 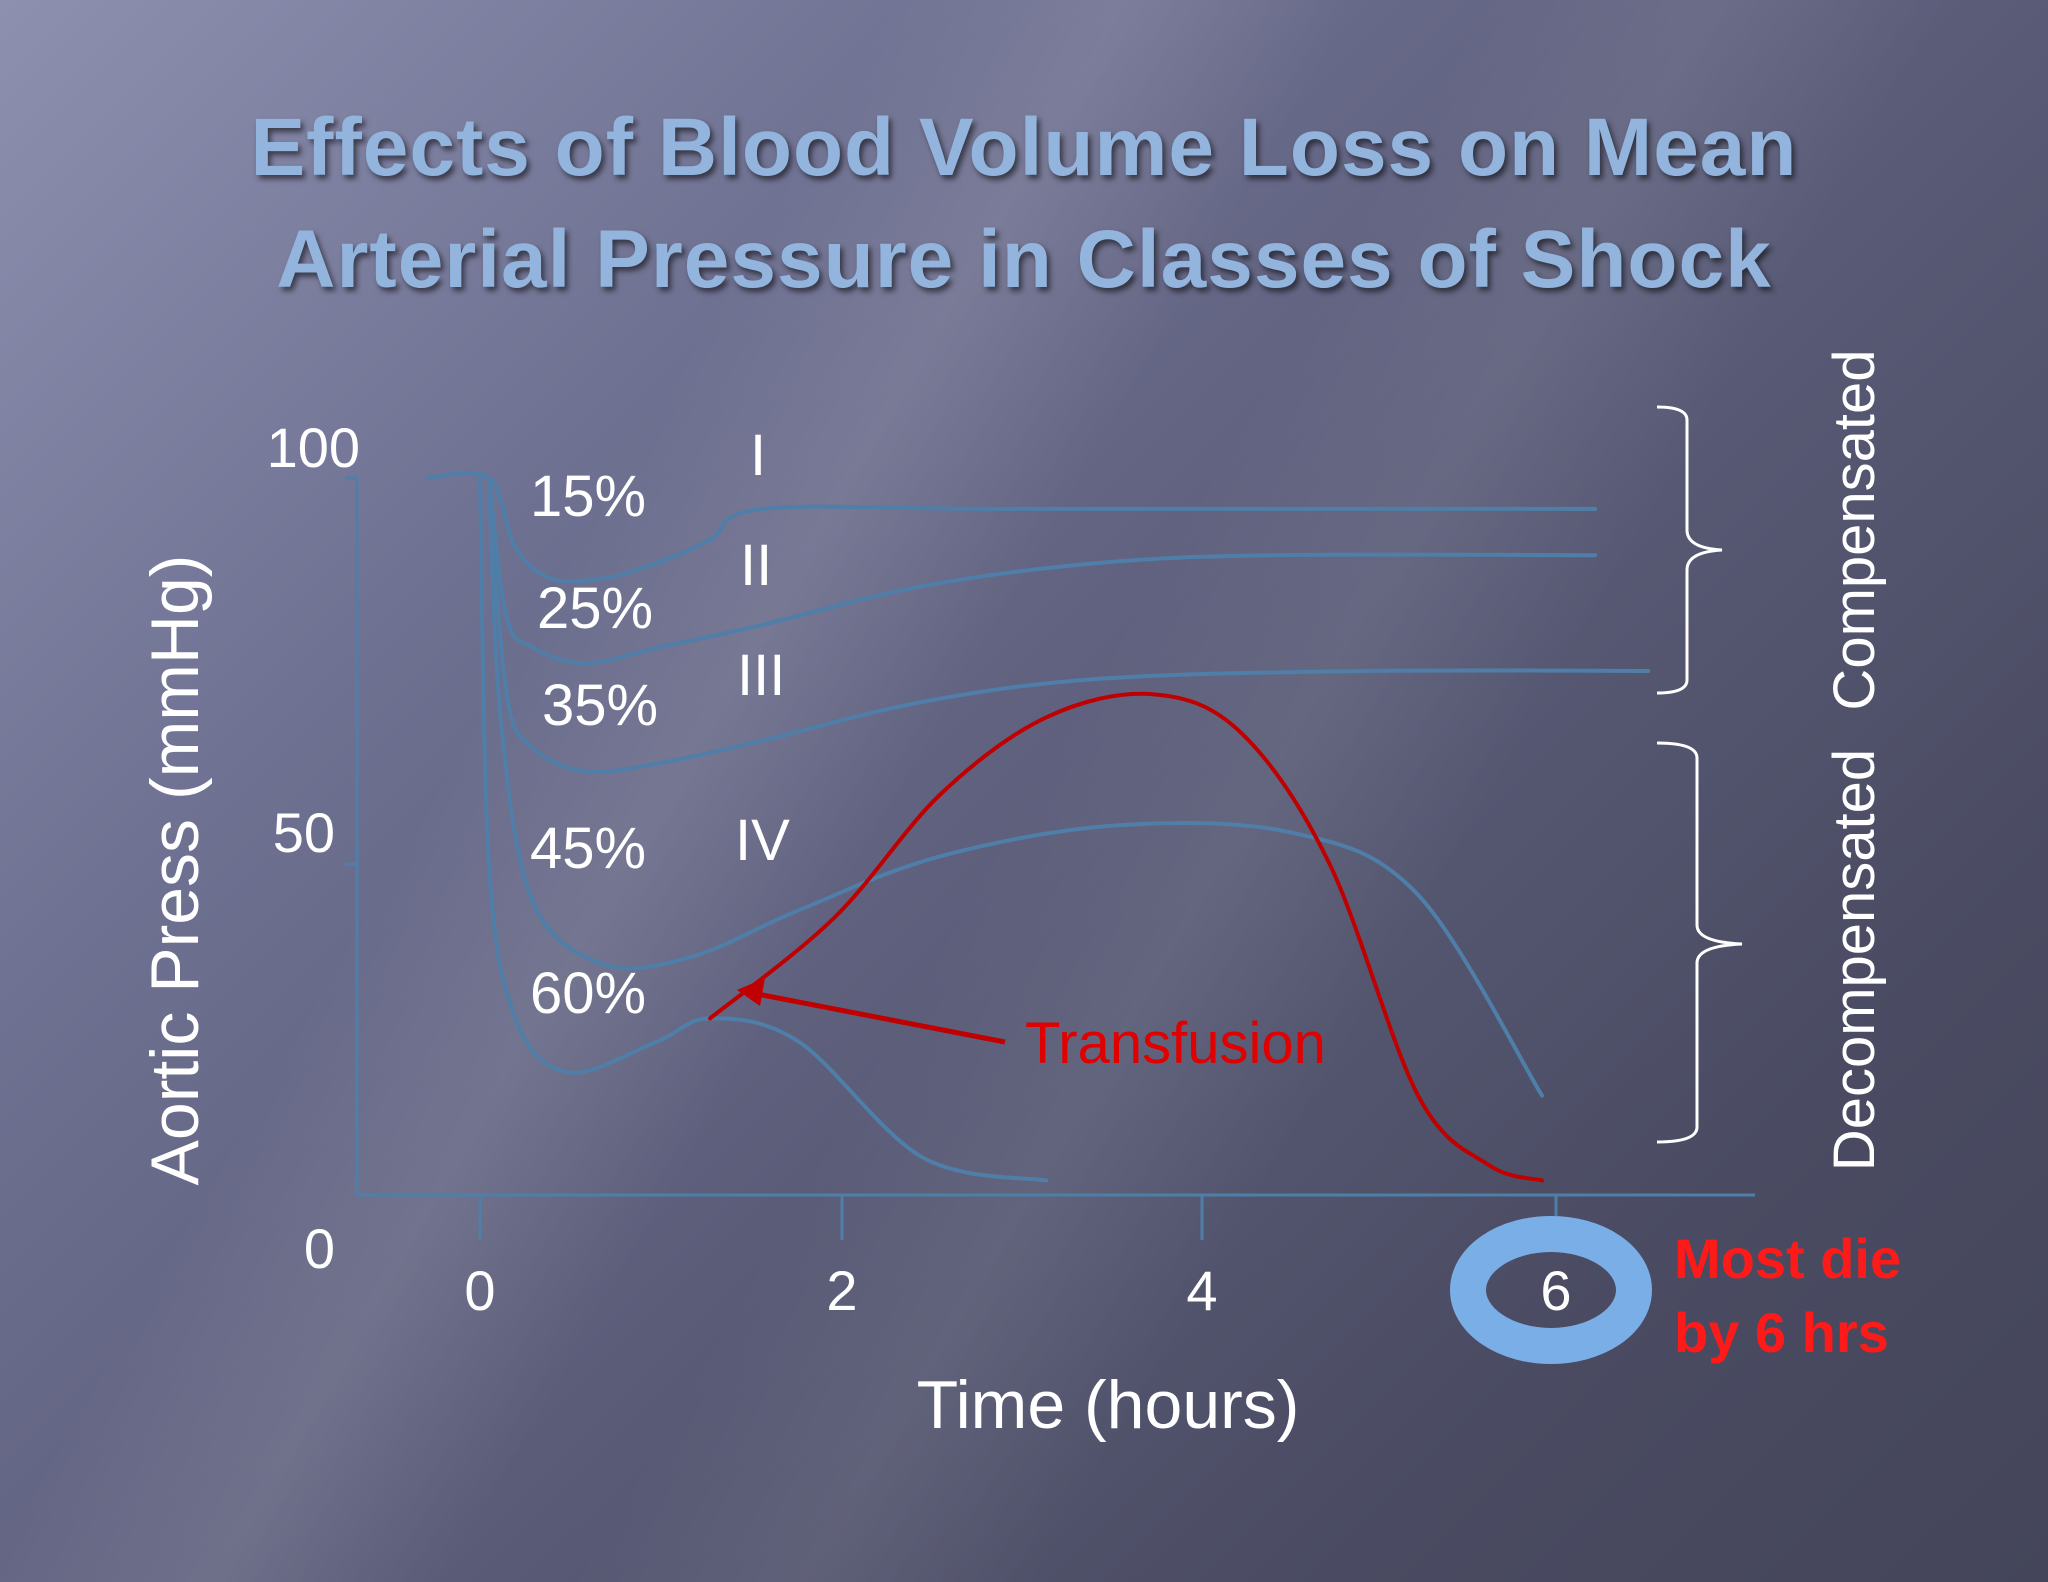 What do you see at coordinates (762, 840) in the screenshot?
I see `class-label-iv: IV` at bounding box center [762, 840].